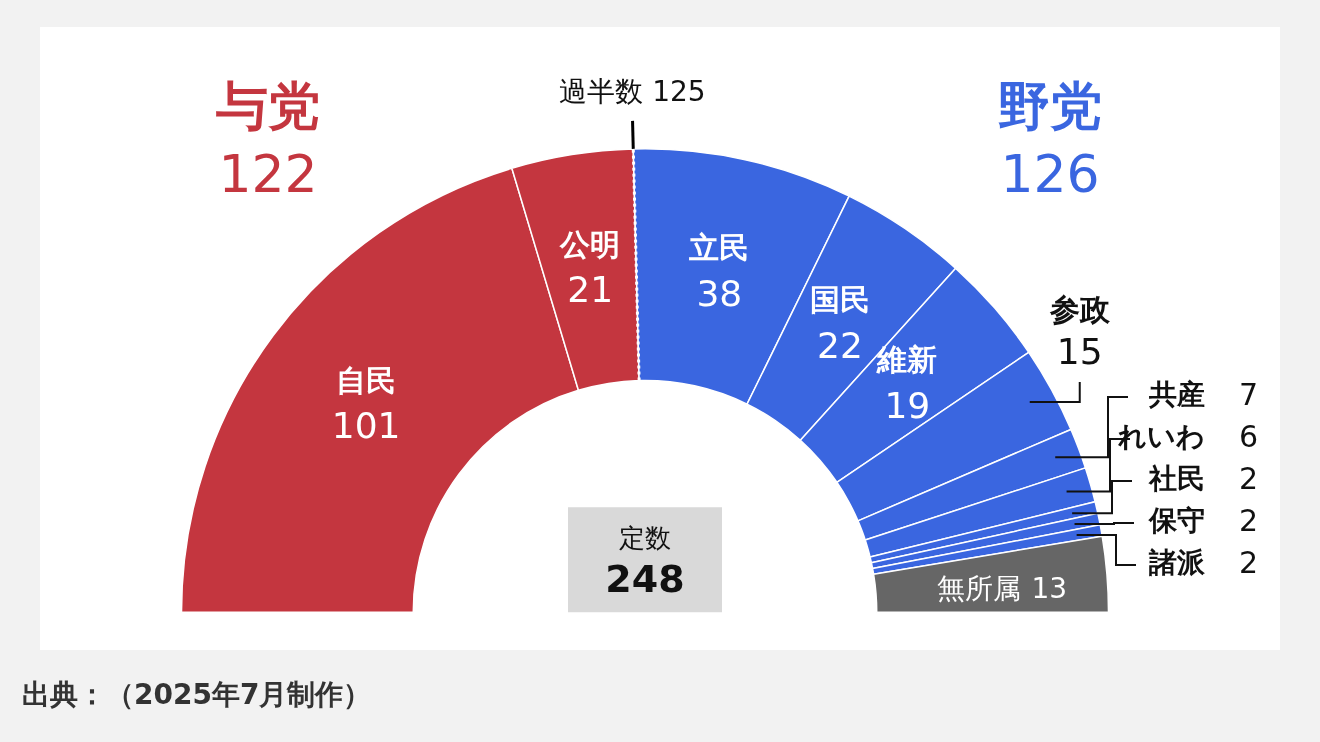 This screenshot has height=742, width=1320. What do you see at coordinates (1248, 394) in the screenshot?
I see `data-label: 7` at bounding box center [1248, 394].